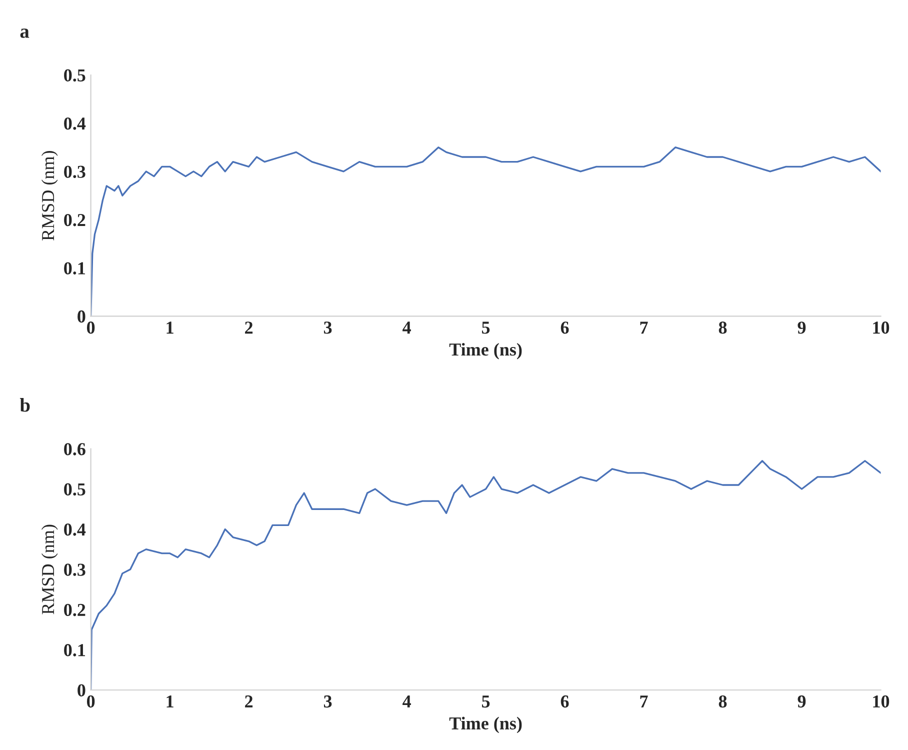  Describe the element at coordinates (25, 405) in the screenshot. I see `chart-title: b` at that location.